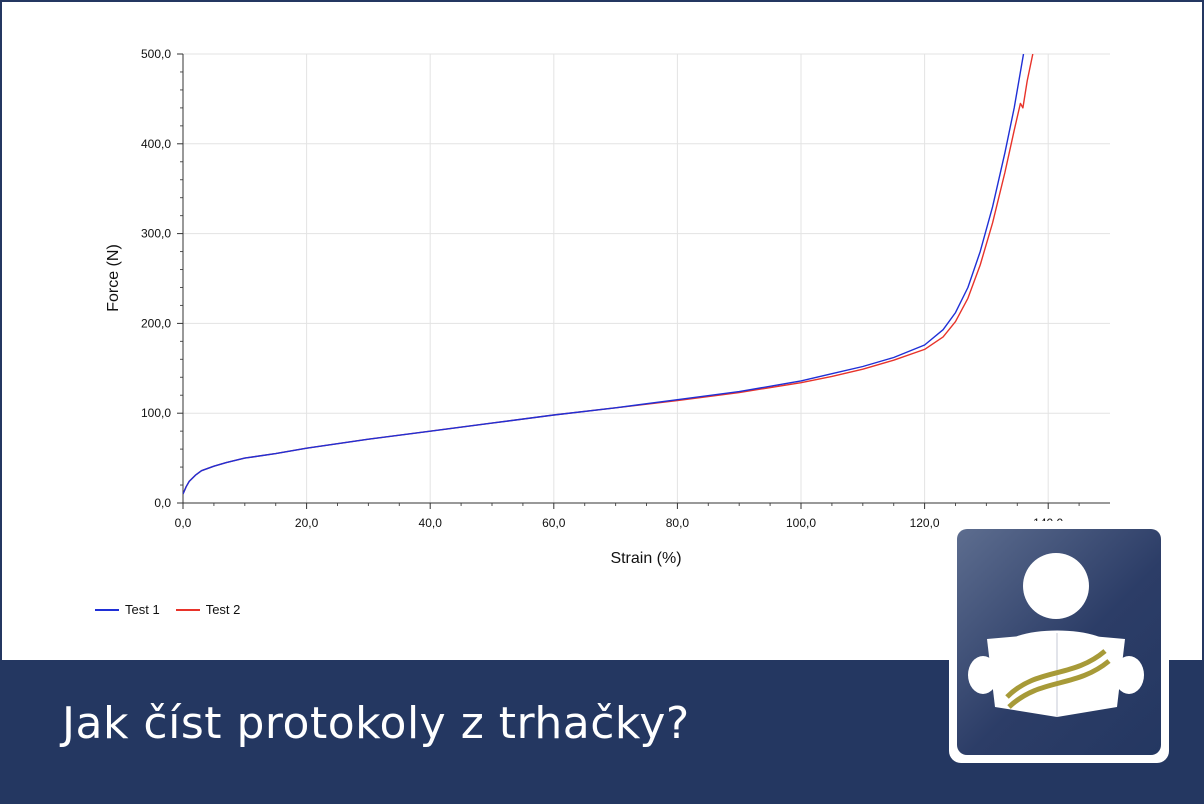 This screenshot has height=804, width=1204. Describe the element at coordinates (376, 723) in the screenshot. I see `banner-title: Jak číst protokoly z trhačky?` at that location.